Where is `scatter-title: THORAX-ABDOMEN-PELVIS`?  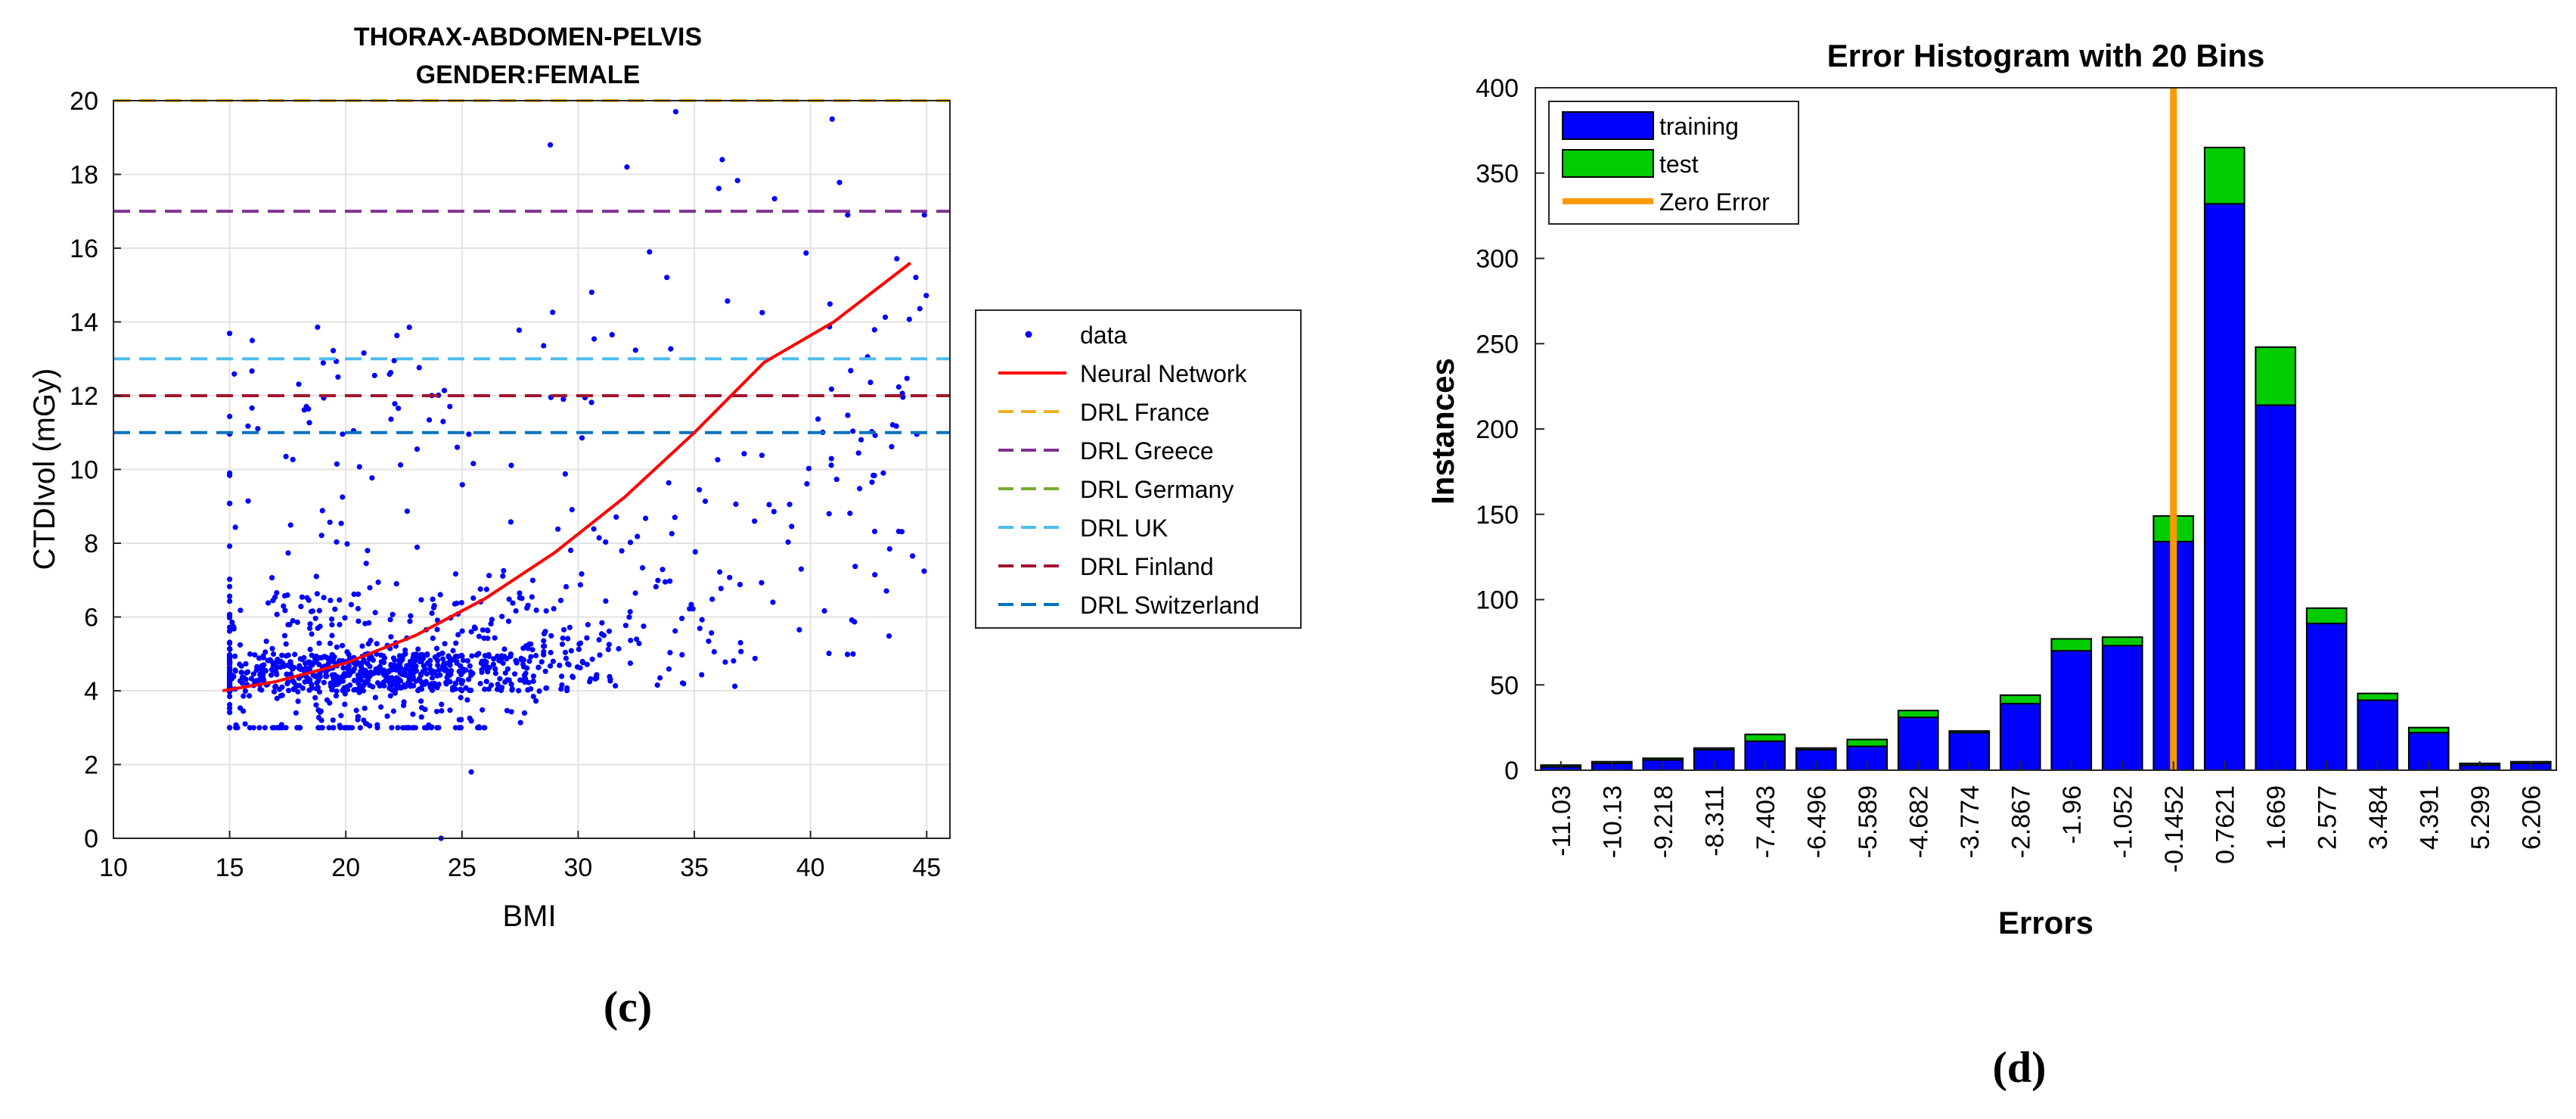
scatter-title: THORAX-ABDOMEN-PELVIS is located at coordinates (528, 37).